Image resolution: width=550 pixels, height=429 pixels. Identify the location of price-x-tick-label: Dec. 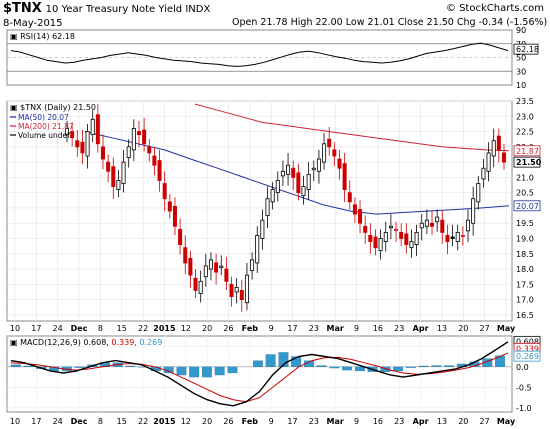
(79, 328).